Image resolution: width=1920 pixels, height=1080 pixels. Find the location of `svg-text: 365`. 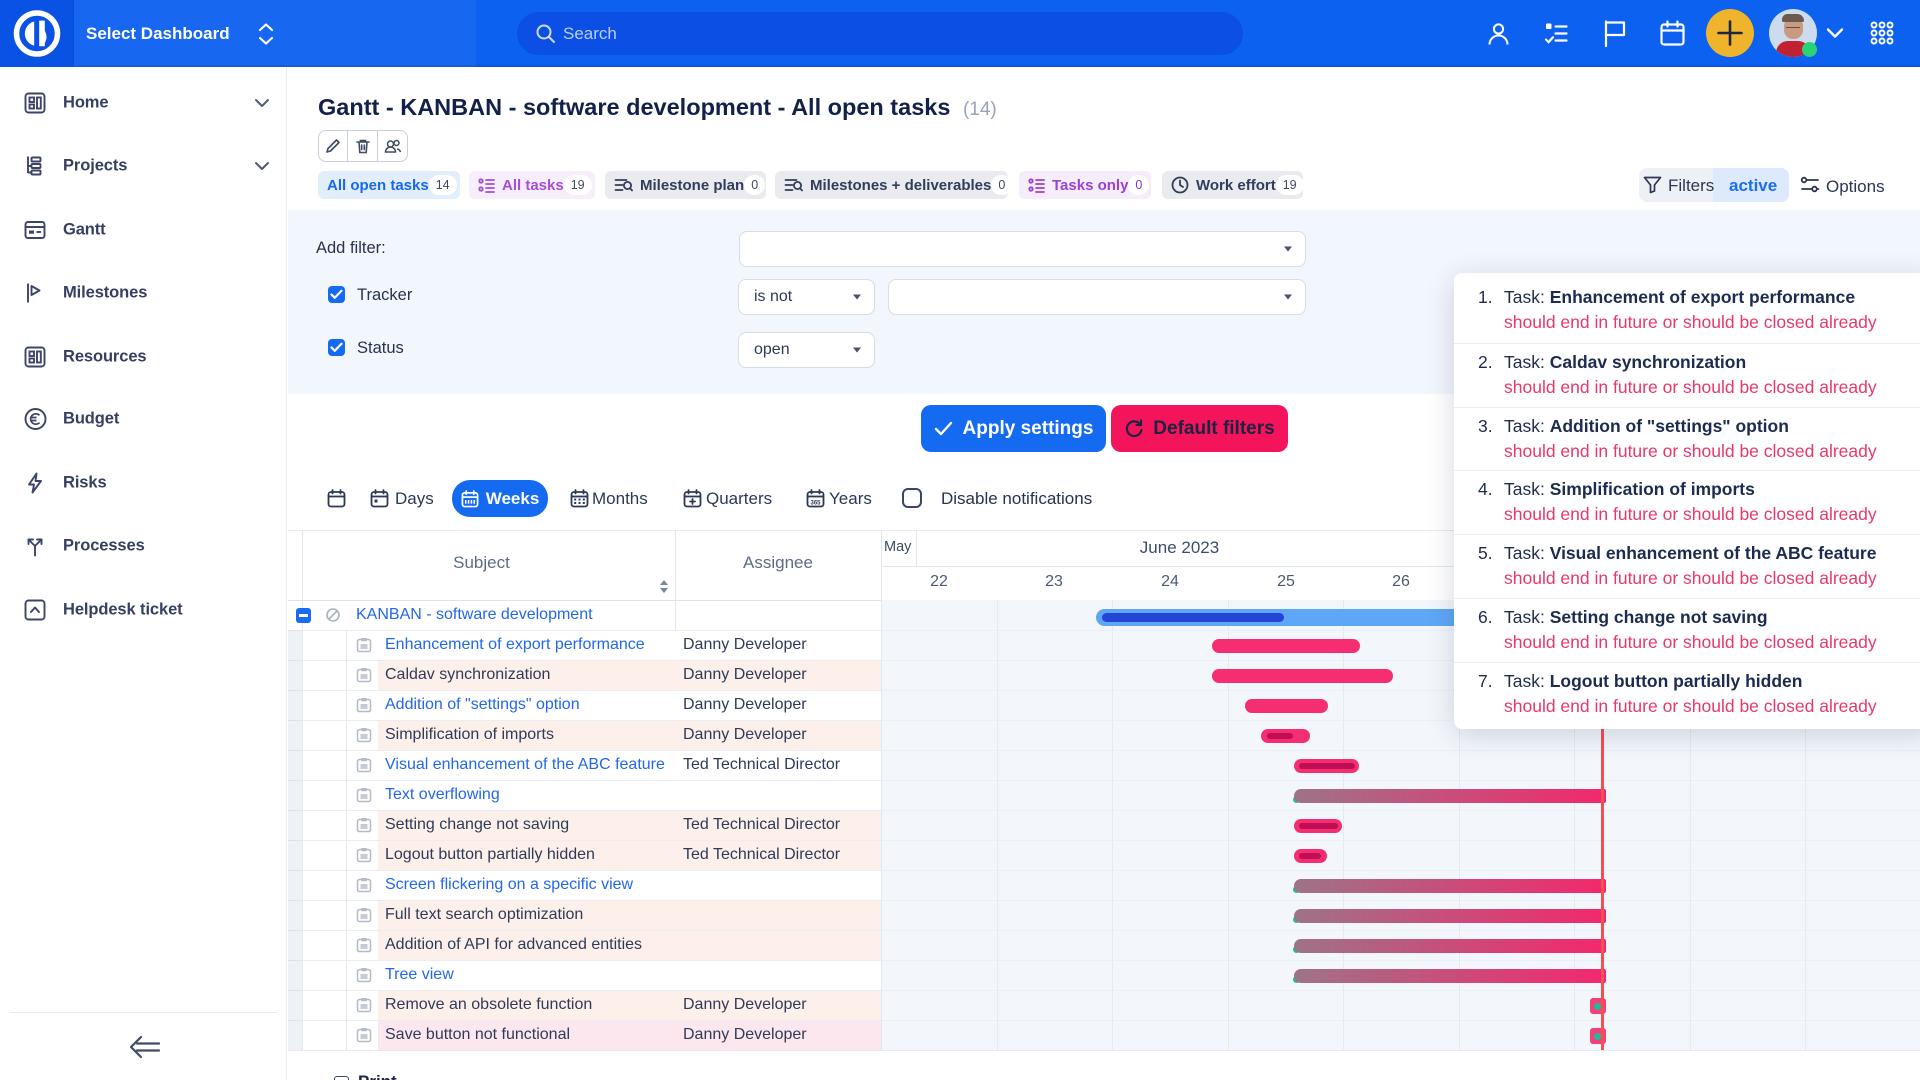

svg-text: 365 is located at coordinates (815, 504).